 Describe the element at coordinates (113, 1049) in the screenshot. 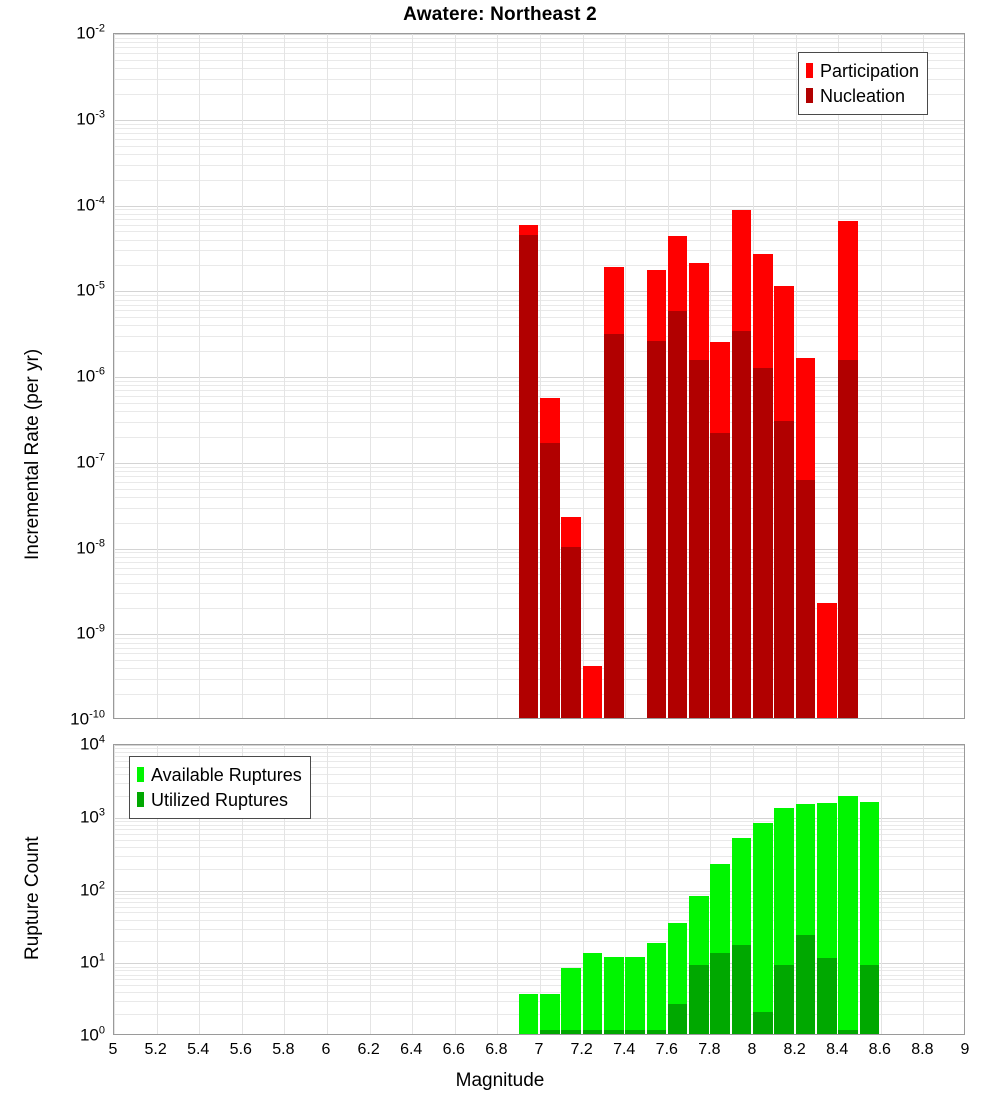

I see `x-tick: 5` at that location.